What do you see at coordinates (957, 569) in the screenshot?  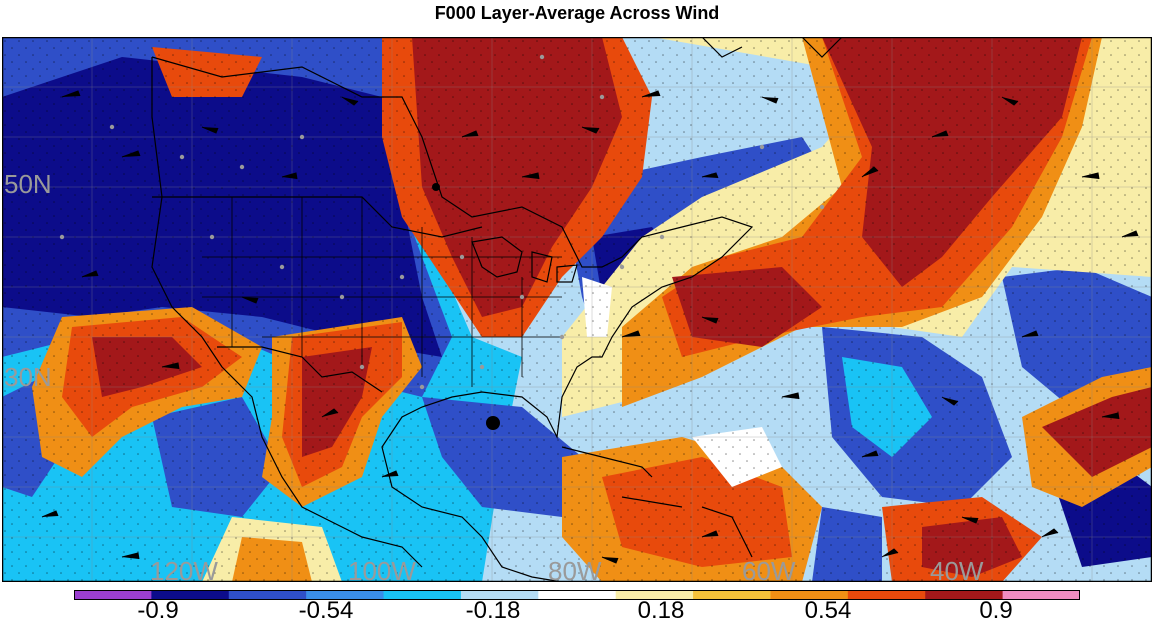 I see `lon-label-40w: 40W` at bounding box center [957, 569].